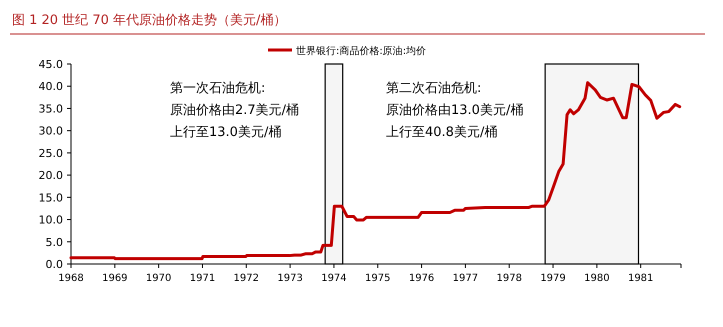 This screenshot has height=327, width=723. Describe the element at coordinates (553, 278) in the screenshot. I see `x-tick-label: 1979` at that location.